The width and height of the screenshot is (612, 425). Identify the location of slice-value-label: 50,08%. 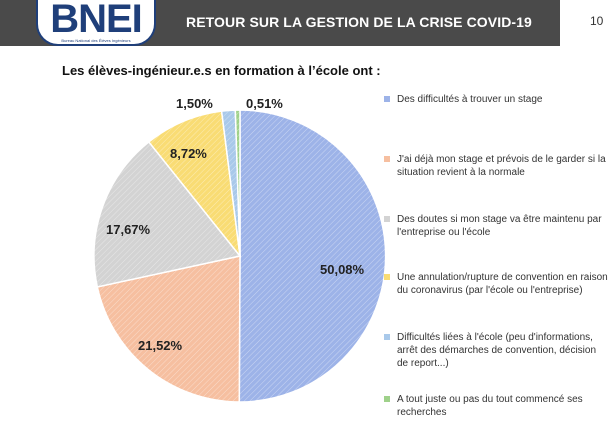
(342, 269).